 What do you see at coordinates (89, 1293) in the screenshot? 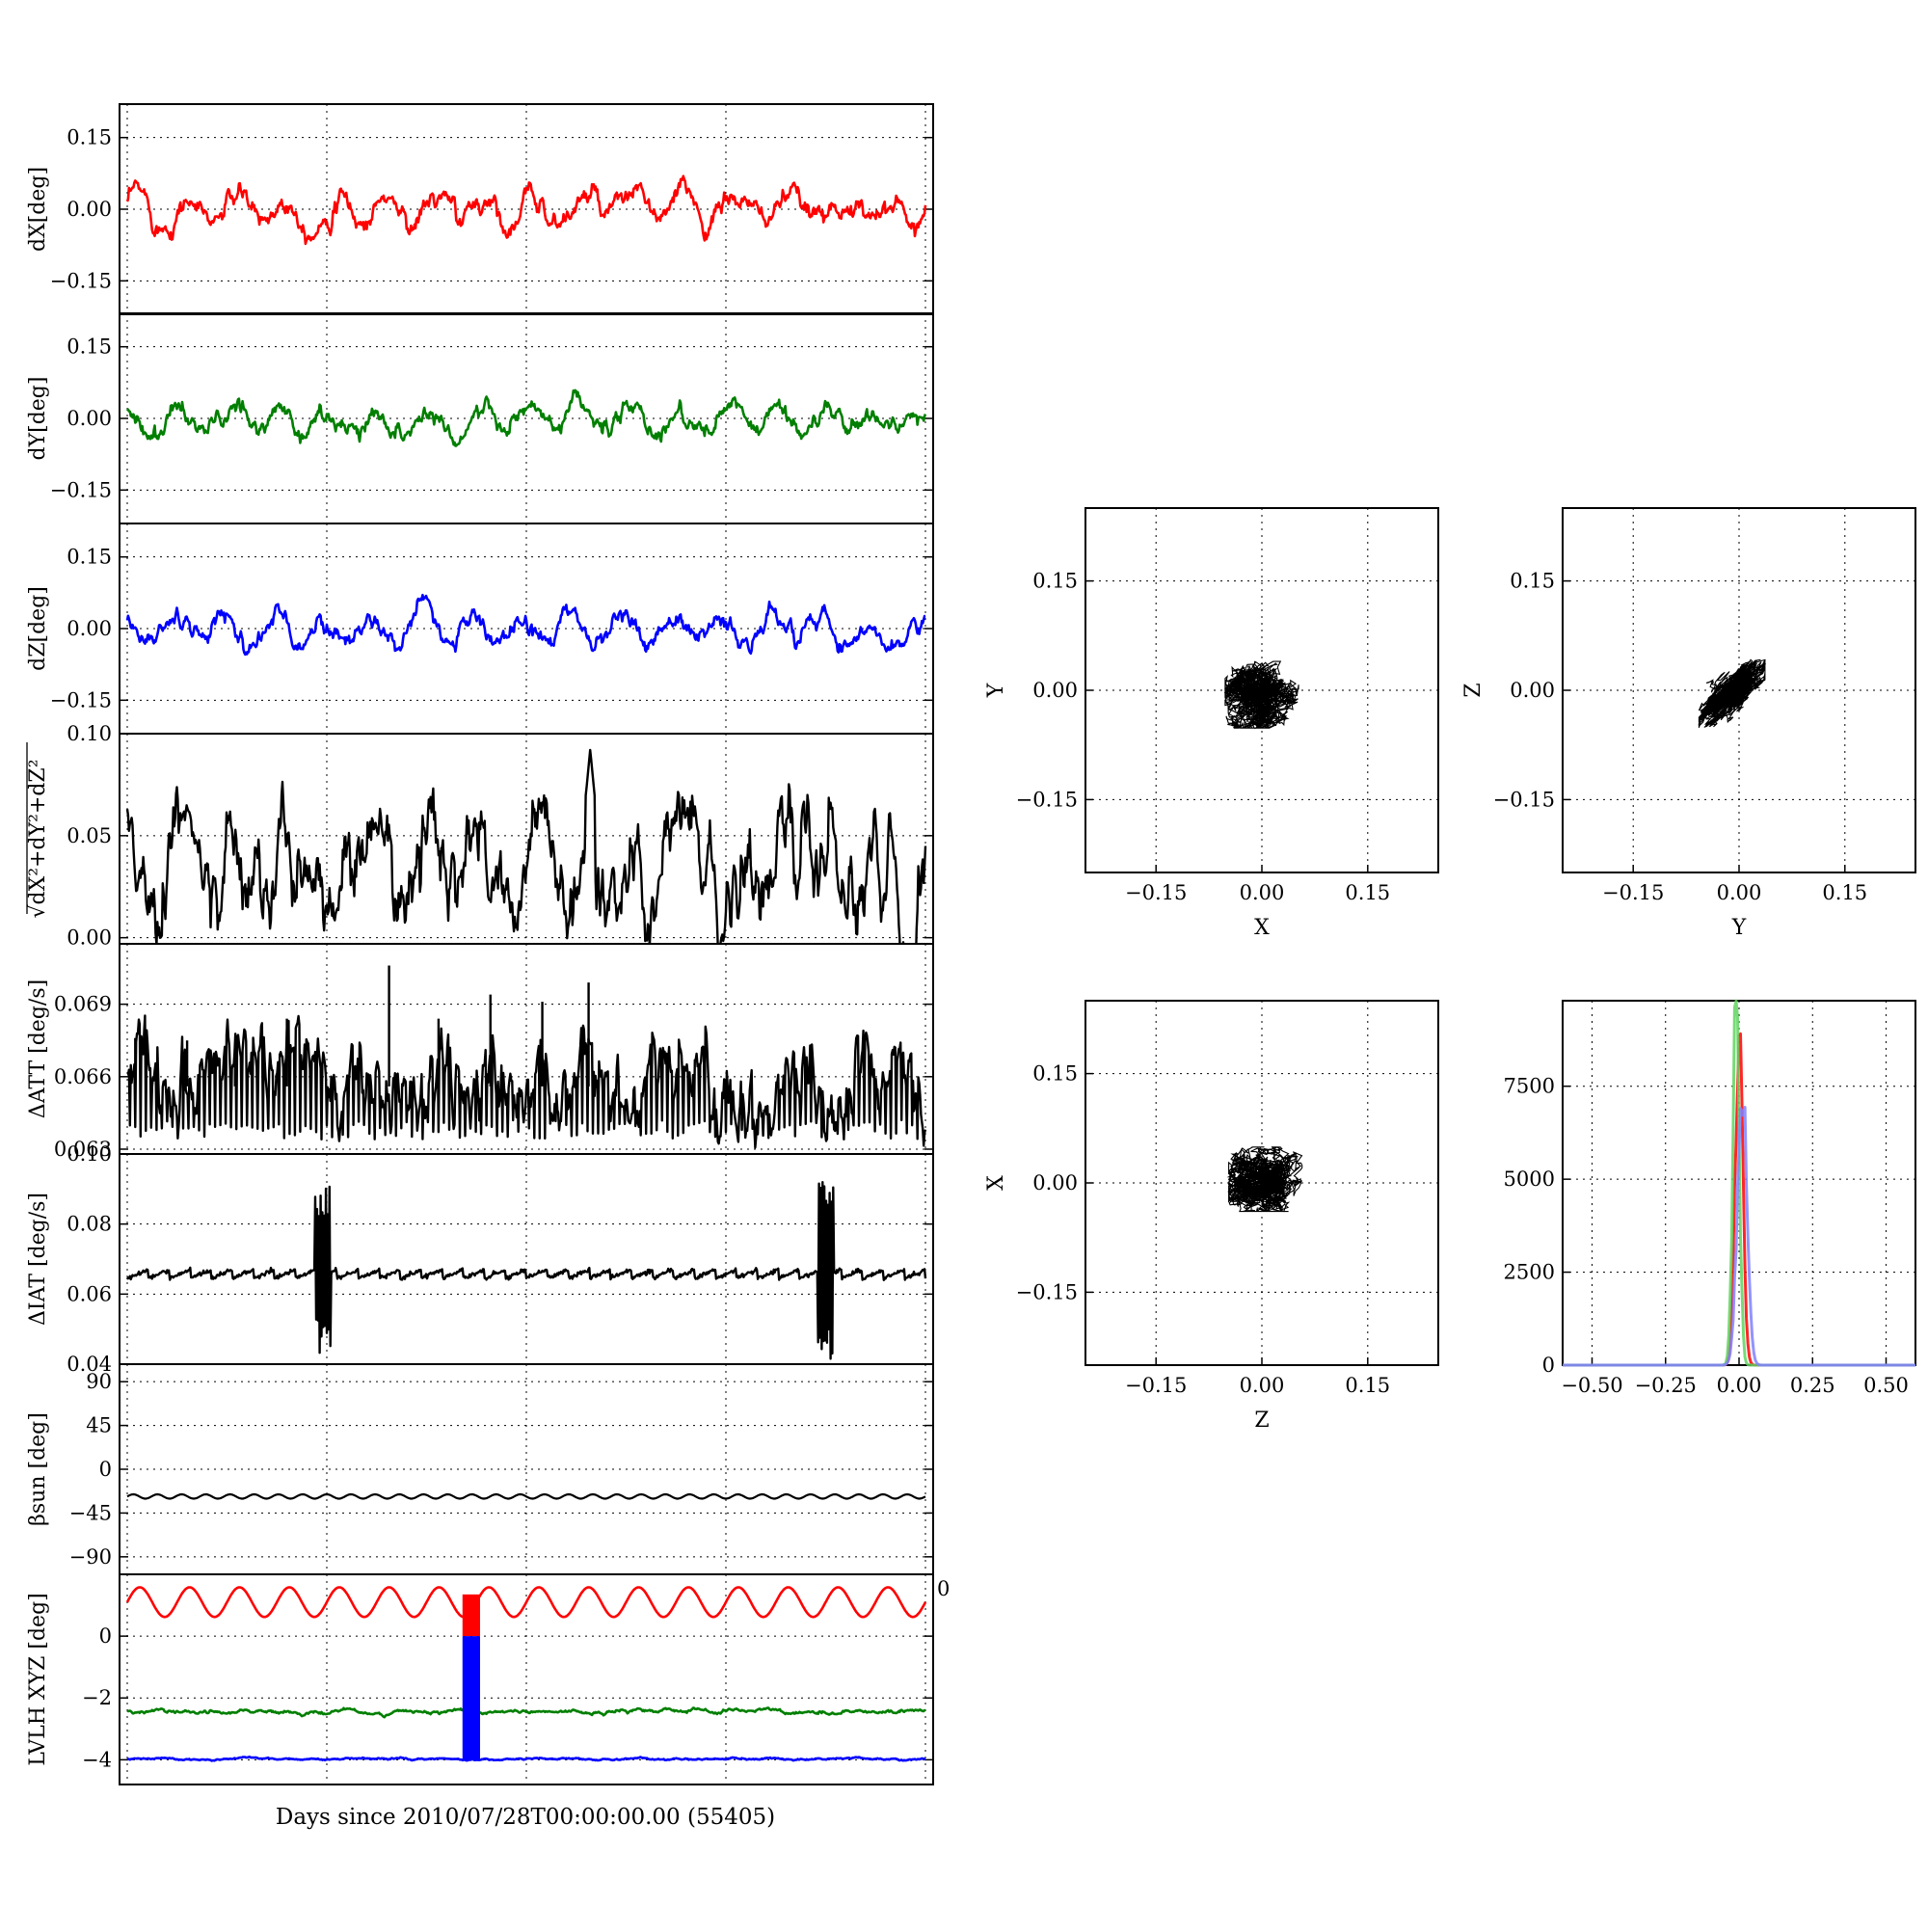
I see `panel-6-ytick-label: 0.06` at bounding box center [89, 1293].